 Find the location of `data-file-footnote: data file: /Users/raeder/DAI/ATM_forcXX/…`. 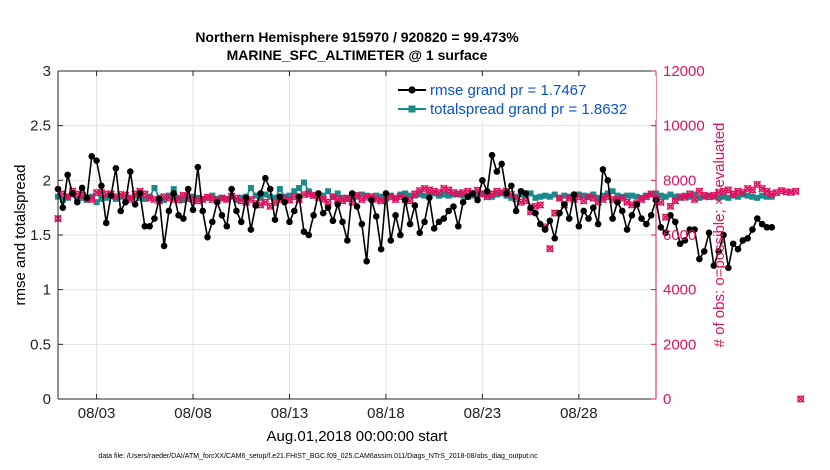

data-file-footnote: data file: /Users/raeder/DAI/ATM_forcXX/… is located at coordinates (318, 456).